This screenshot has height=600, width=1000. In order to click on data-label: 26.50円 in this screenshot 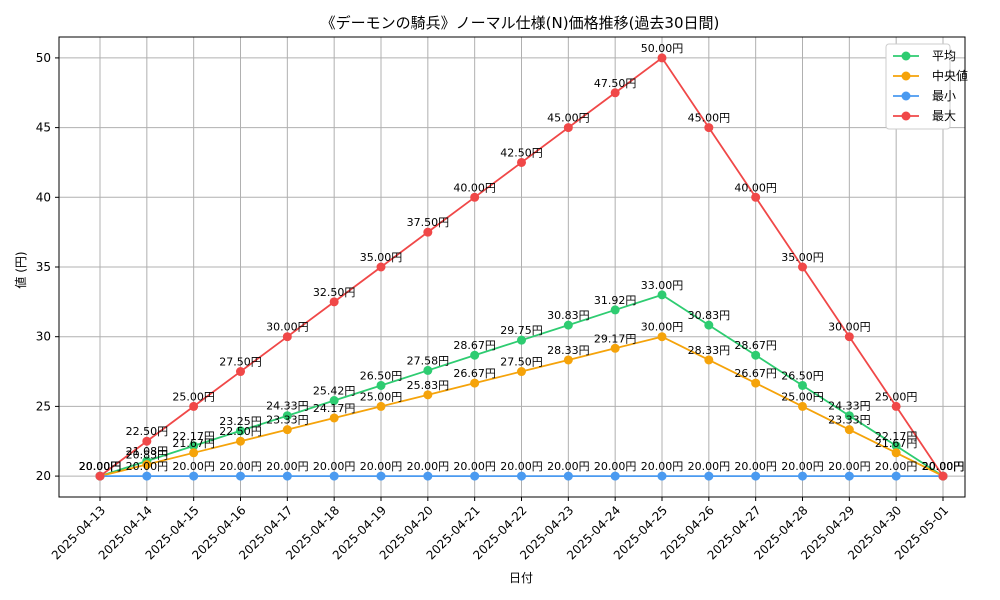, I will do `click(802, 375)`.